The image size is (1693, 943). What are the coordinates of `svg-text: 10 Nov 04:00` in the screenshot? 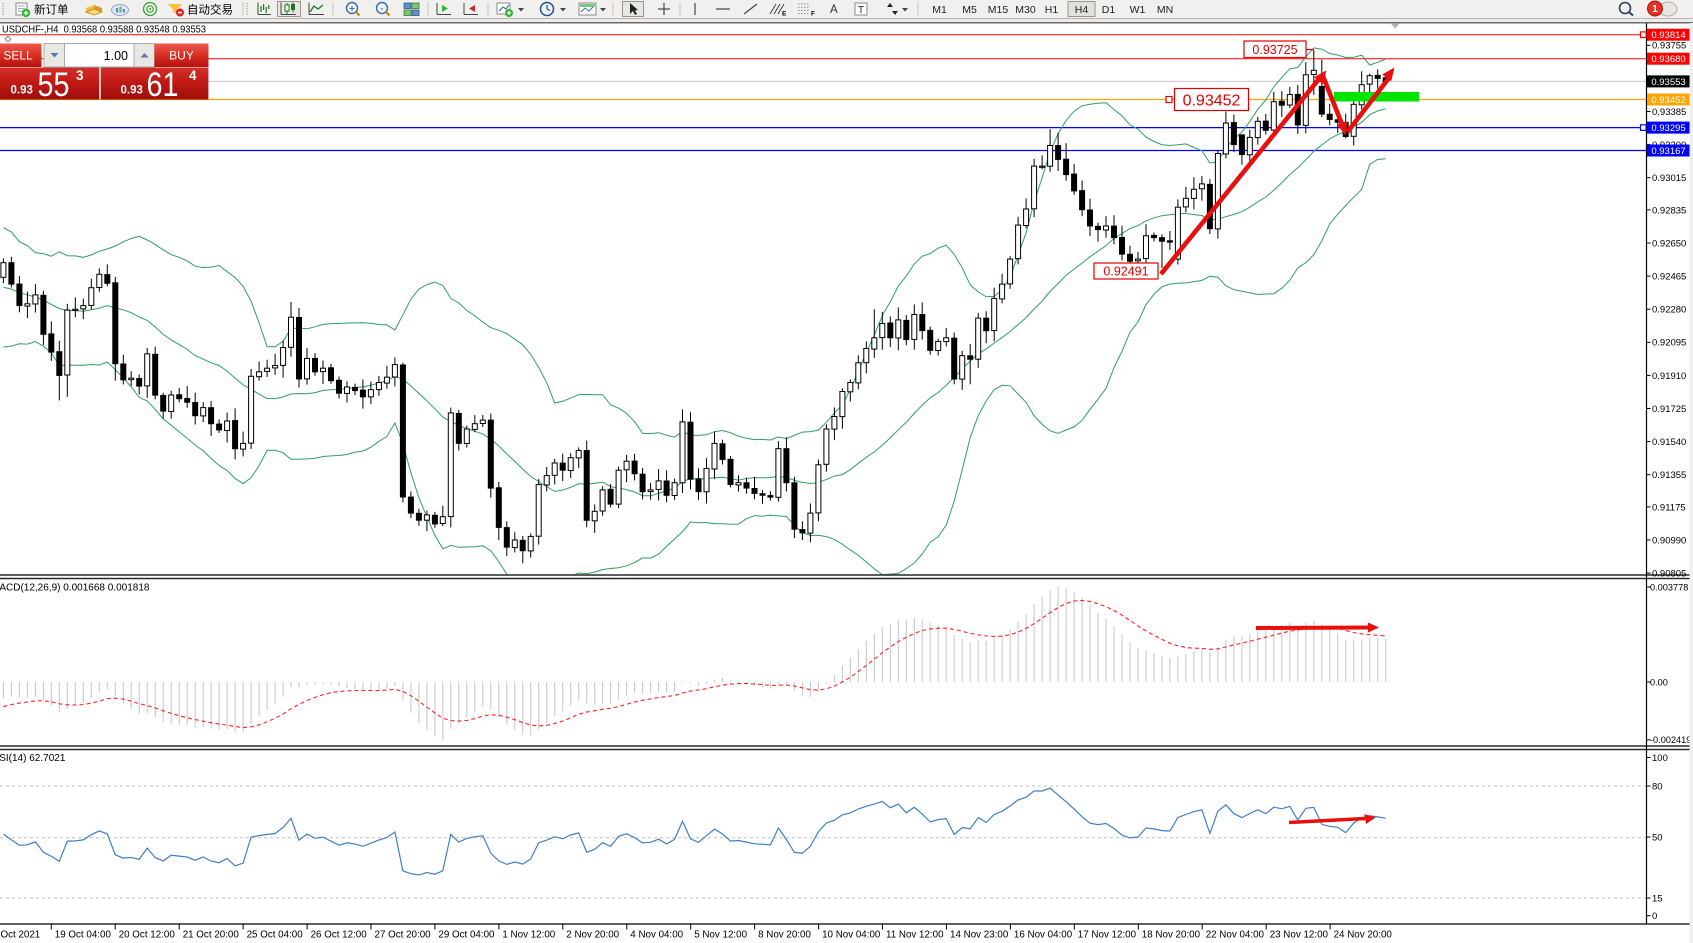 It's located at (851, 935).